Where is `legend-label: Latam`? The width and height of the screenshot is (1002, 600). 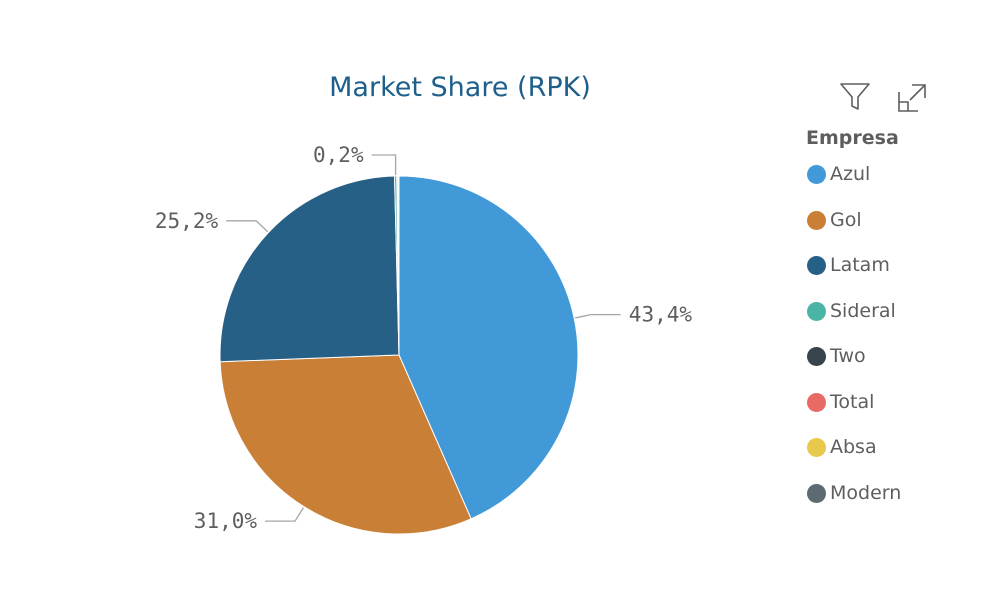 legend-label: Latam is located at coordinates (860, 265).